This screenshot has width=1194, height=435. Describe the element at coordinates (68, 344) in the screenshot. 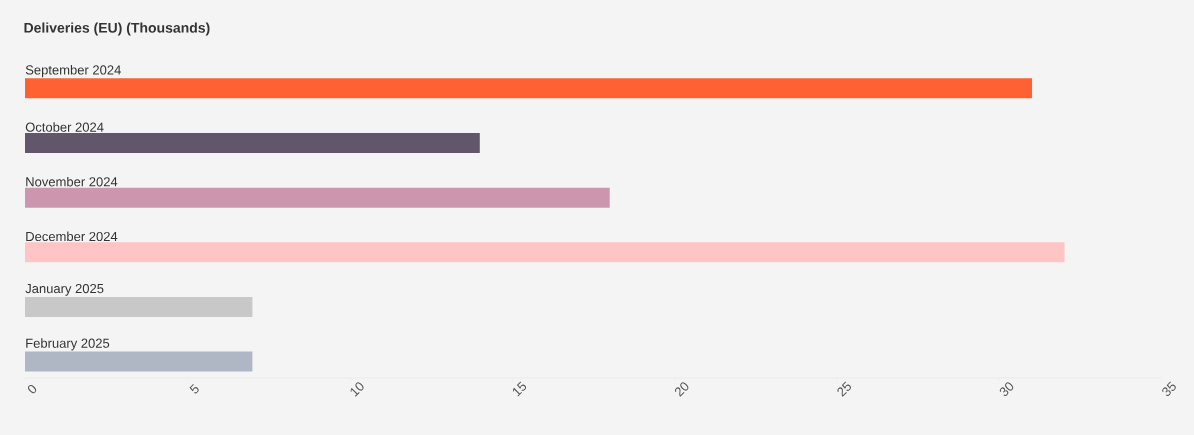

I see `y-tick-label: February 2025` at that location.